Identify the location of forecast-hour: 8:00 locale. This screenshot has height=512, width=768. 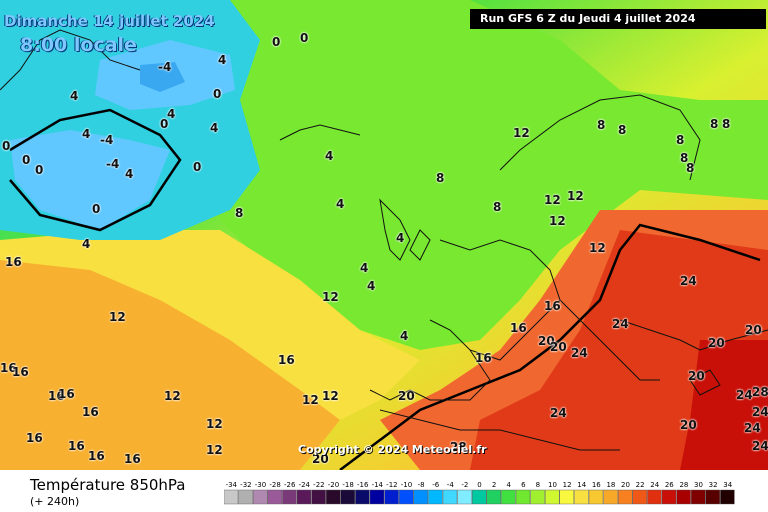
(78, 45).